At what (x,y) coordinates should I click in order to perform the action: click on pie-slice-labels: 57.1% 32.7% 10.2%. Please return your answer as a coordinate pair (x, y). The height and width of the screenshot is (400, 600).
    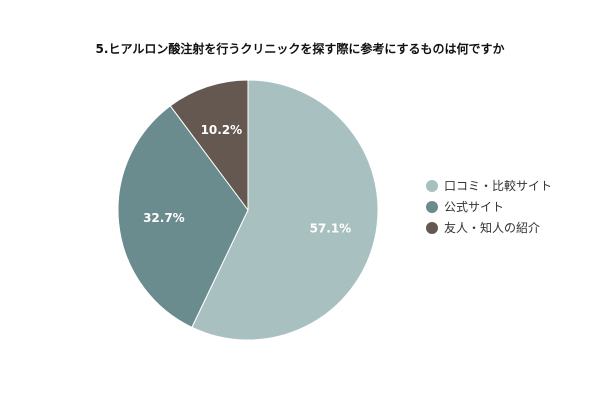
    Looking at the image, I should click on (247, 179).